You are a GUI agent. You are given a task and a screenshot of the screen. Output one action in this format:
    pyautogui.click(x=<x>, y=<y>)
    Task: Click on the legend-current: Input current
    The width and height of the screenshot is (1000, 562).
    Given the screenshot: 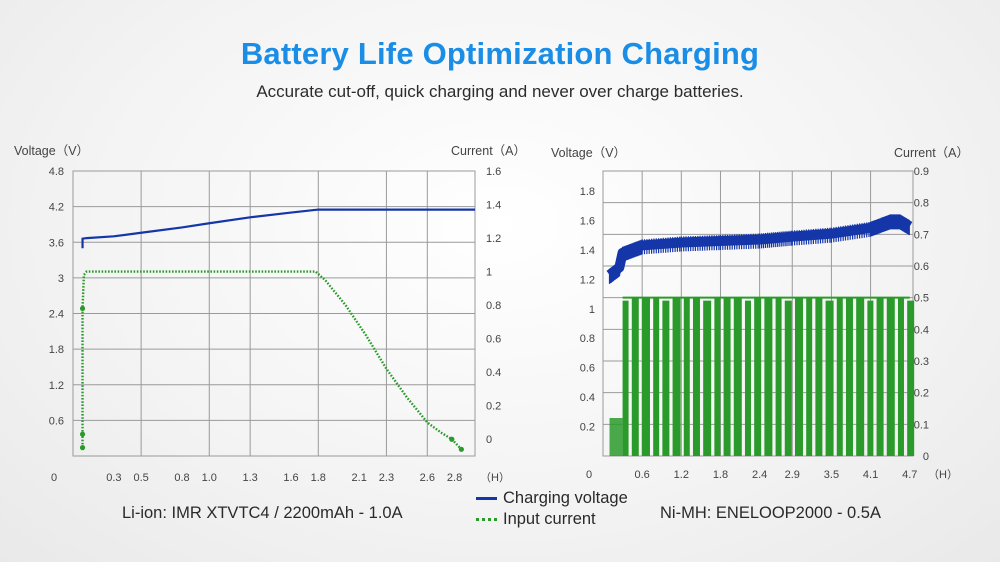 What is the action you would take?
    pyautogui.click(x=552, y=519)
    